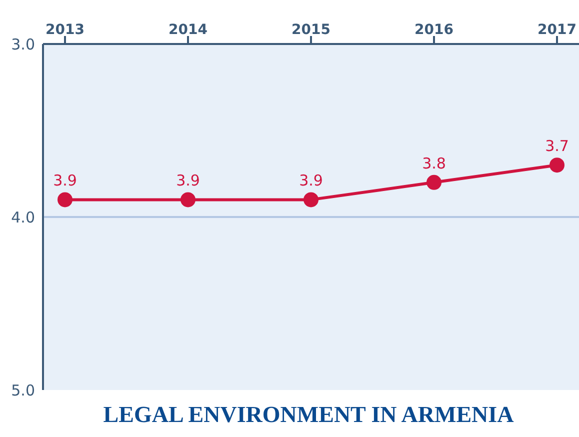 The width and height of the screenshot is (579, 437). What do you see at coordinates (308, 415) in the screenshot?
I see `text: LEGAL ENVIRONMENT IN ARMENIA` at bounding box center [308, 415].